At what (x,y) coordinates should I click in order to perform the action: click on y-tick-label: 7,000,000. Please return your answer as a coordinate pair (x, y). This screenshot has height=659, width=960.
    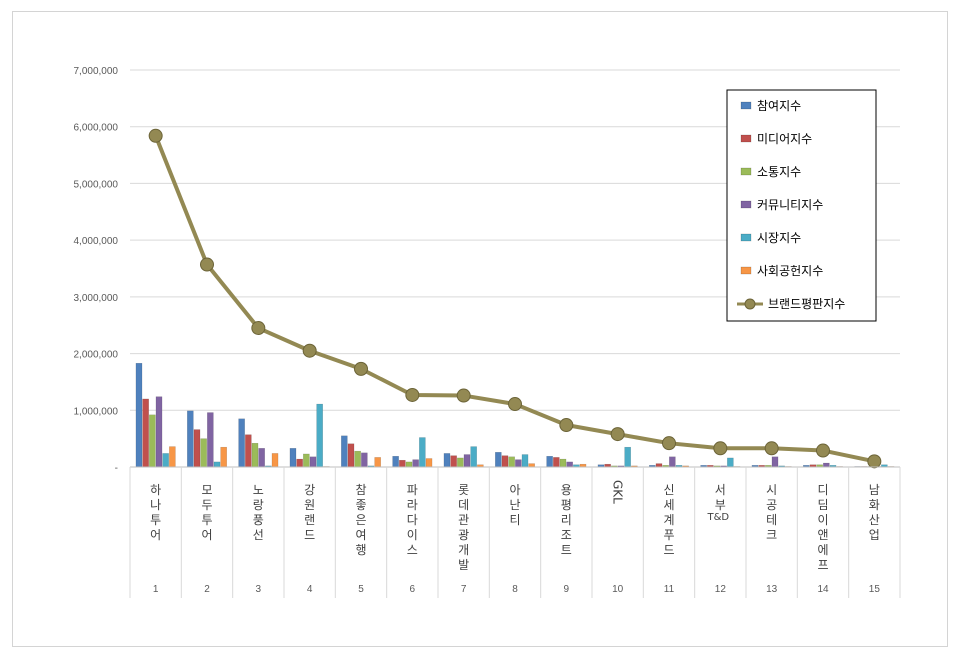
    Looking at the image, I should click on (96, 71).